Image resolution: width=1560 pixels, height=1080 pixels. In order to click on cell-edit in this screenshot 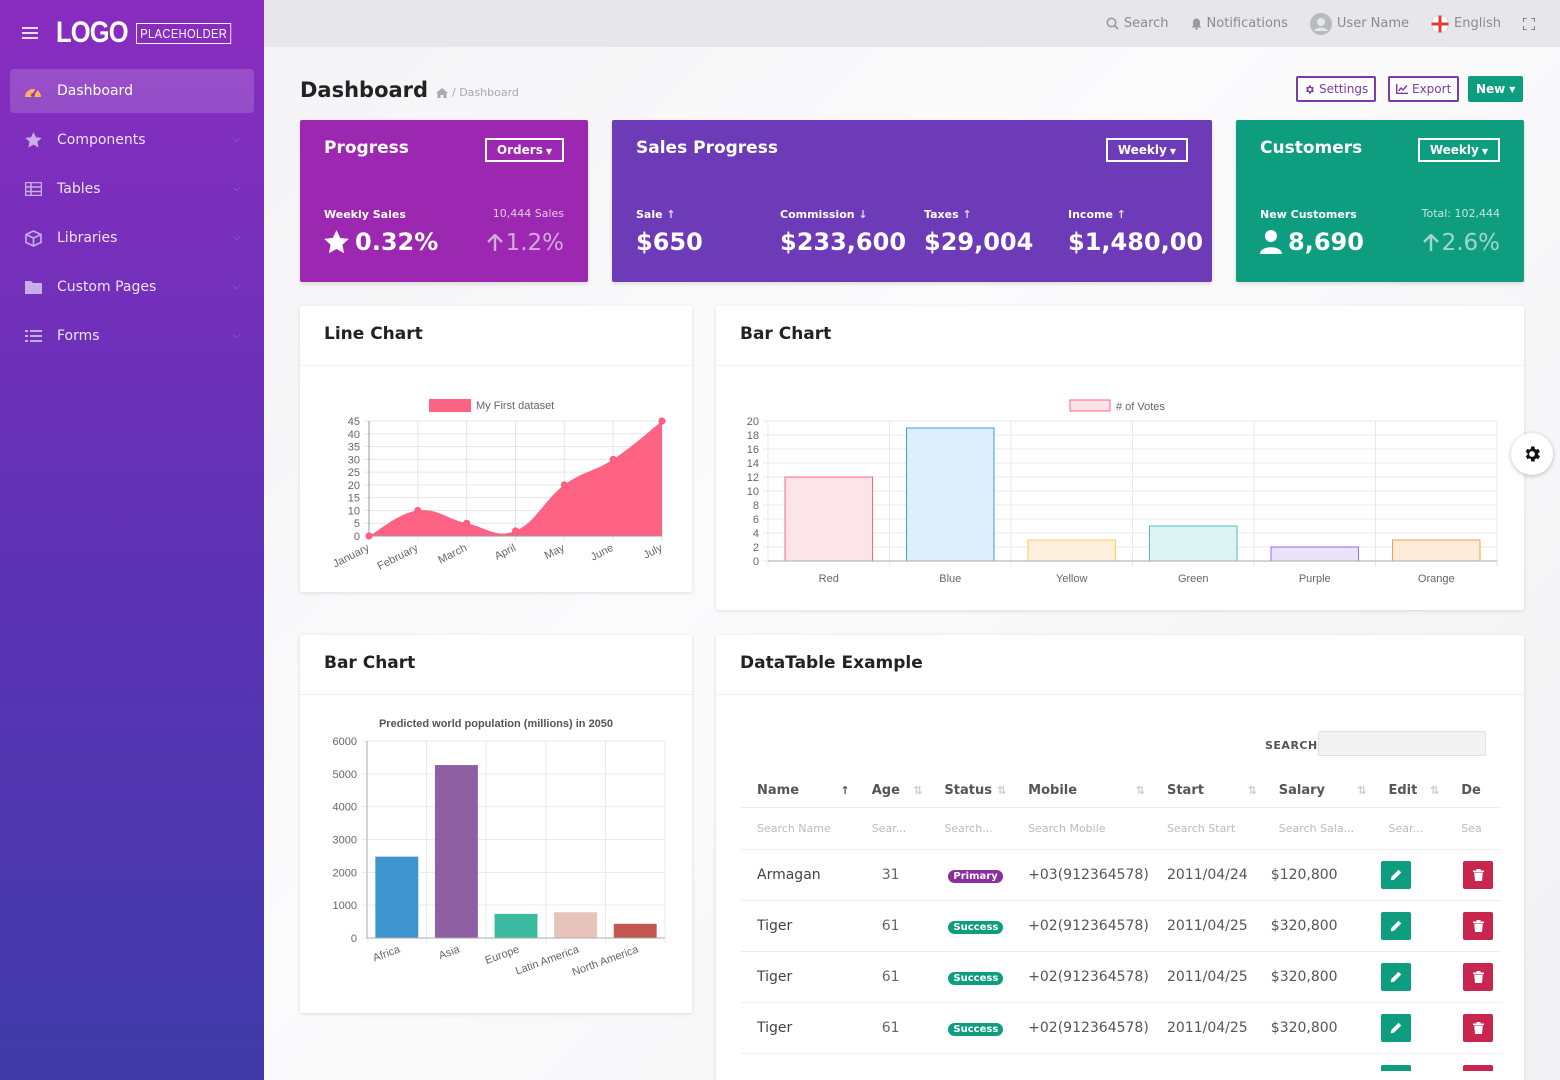, I will do `click(1409, 1028)`.